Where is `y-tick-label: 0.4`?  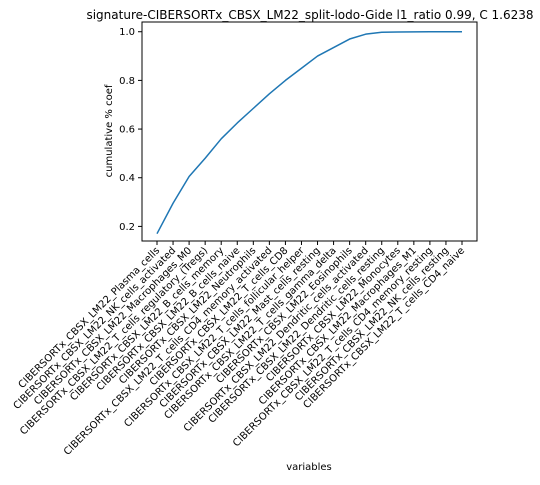 y-tick-label: 0.4 is located at coordinates (127, 178).